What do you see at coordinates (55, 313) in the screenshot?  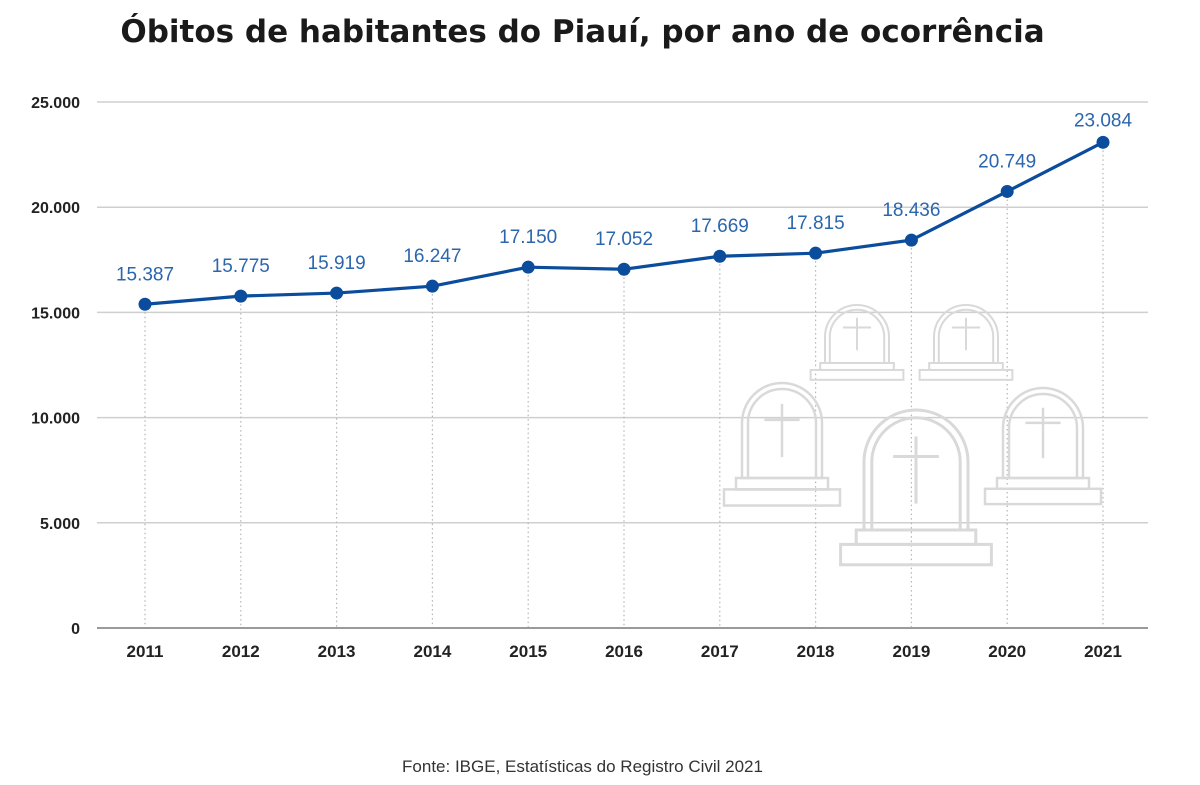 I see `y-tick-label: 15.000` at bounding box center [55, 313].